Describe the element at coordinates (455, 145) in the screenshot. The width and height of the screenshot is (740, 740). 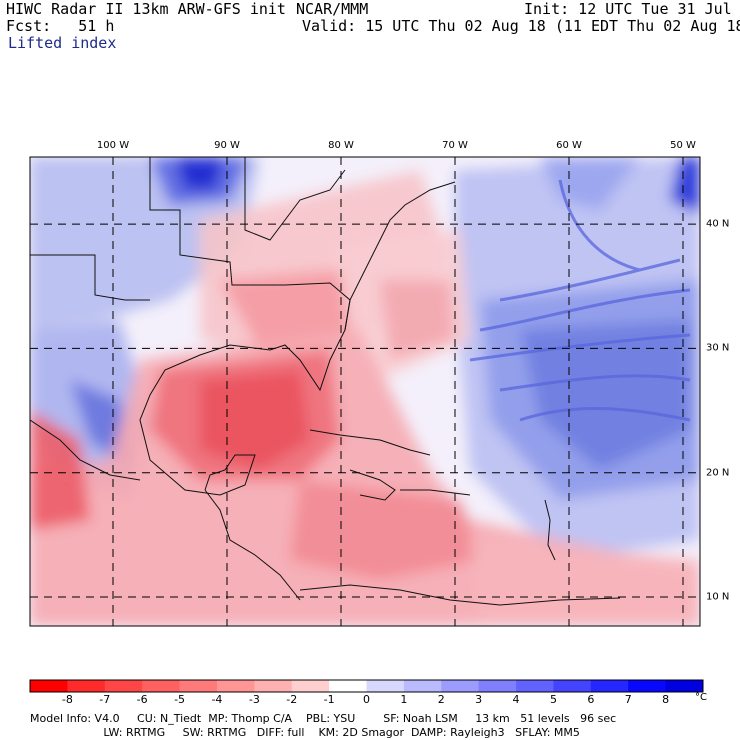
I see `longitude-label: 70 W` at that location.